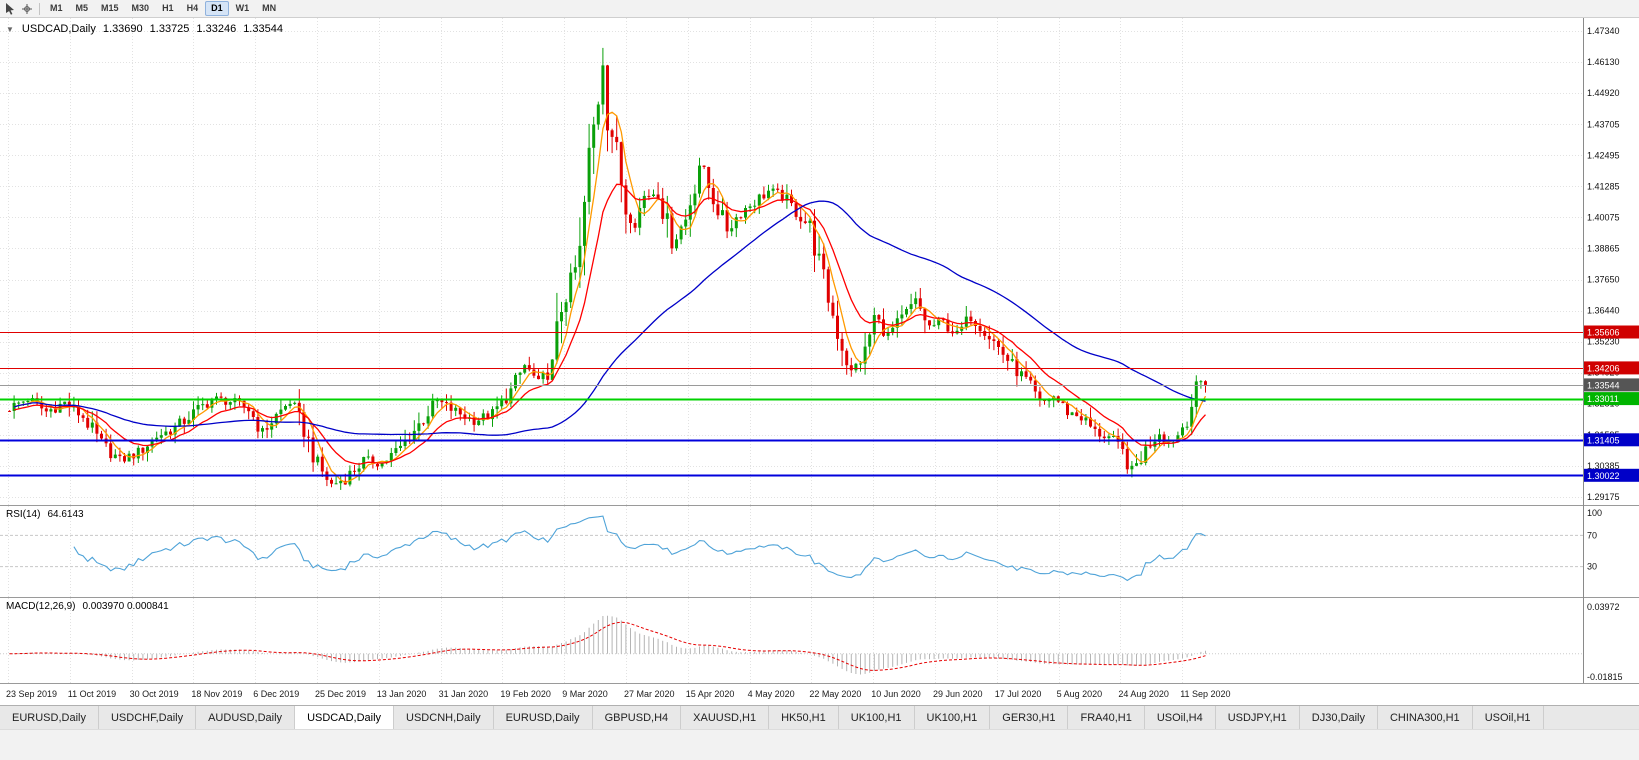 Image resolution: width=1639 pixels, height=760 pixels. What do you see at coordinates (725, 717) in the screenshot?
I see `chart-tab-xauusd-h1: XAUUSD,H1` at bounding box center [725, 717].